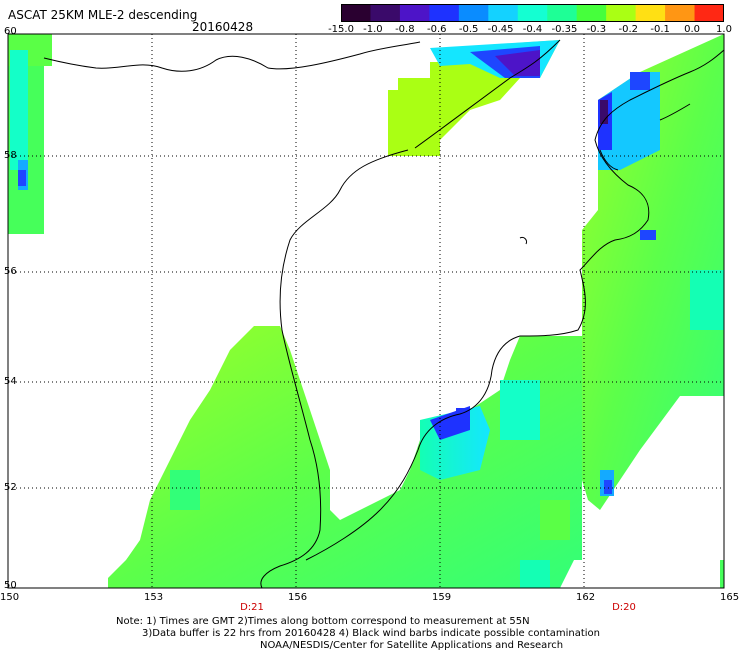  I want to click on swath-top-center, so click(474, 98).